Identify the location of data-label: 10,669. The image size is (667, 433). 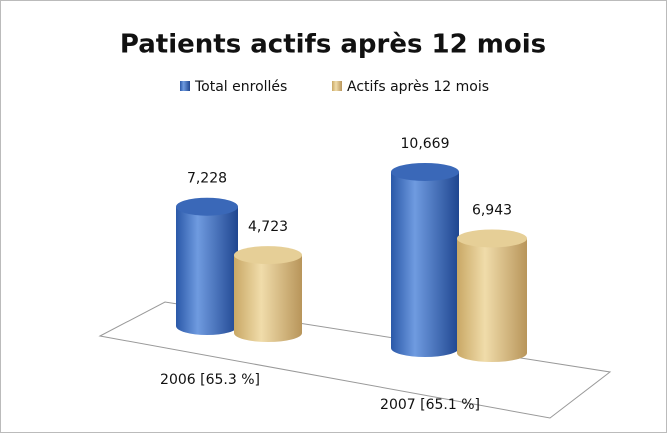
(425, 144).